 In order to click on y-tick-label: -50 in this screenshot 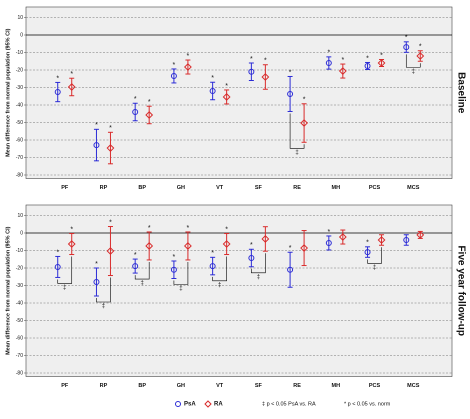, I will do `click(19, 321)`.